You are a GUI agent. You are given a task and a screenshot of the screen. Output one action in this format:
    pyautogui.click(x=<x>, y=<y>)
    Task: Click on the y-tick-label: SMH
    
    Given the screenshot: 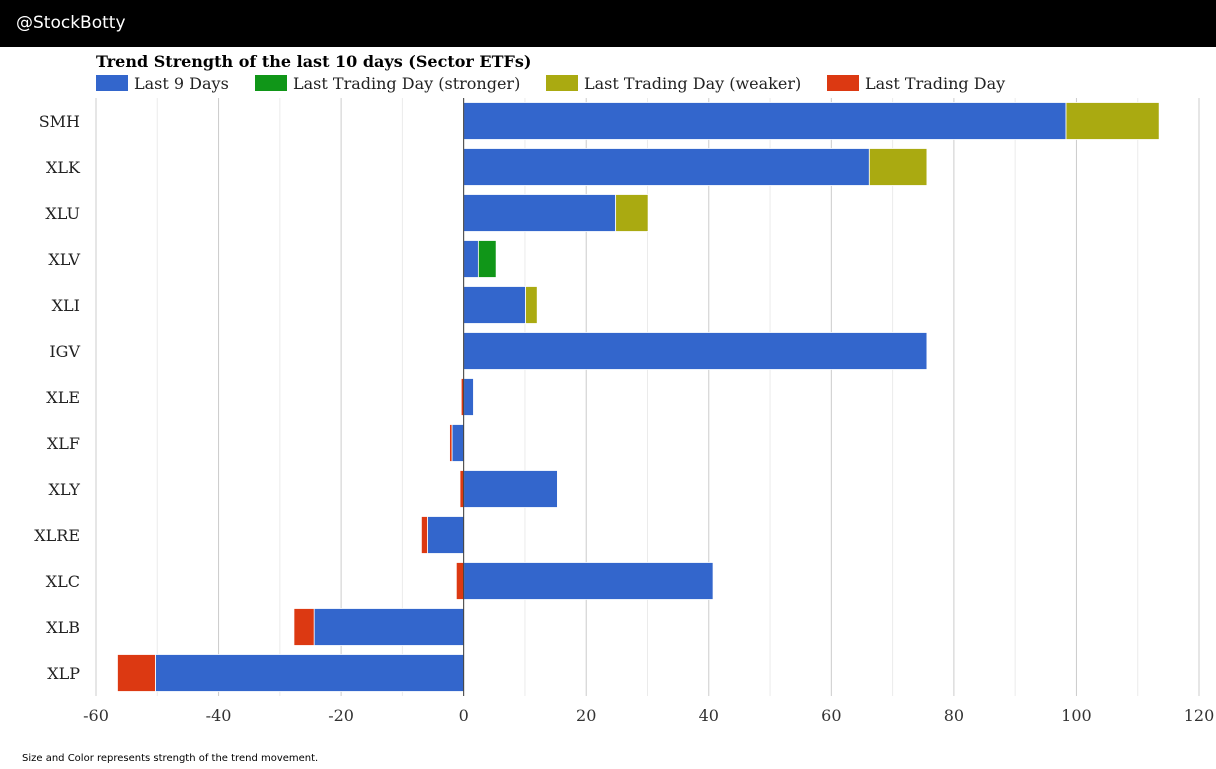 What is the action you would take?
    pyautogui.click(x=59, y=121)
    